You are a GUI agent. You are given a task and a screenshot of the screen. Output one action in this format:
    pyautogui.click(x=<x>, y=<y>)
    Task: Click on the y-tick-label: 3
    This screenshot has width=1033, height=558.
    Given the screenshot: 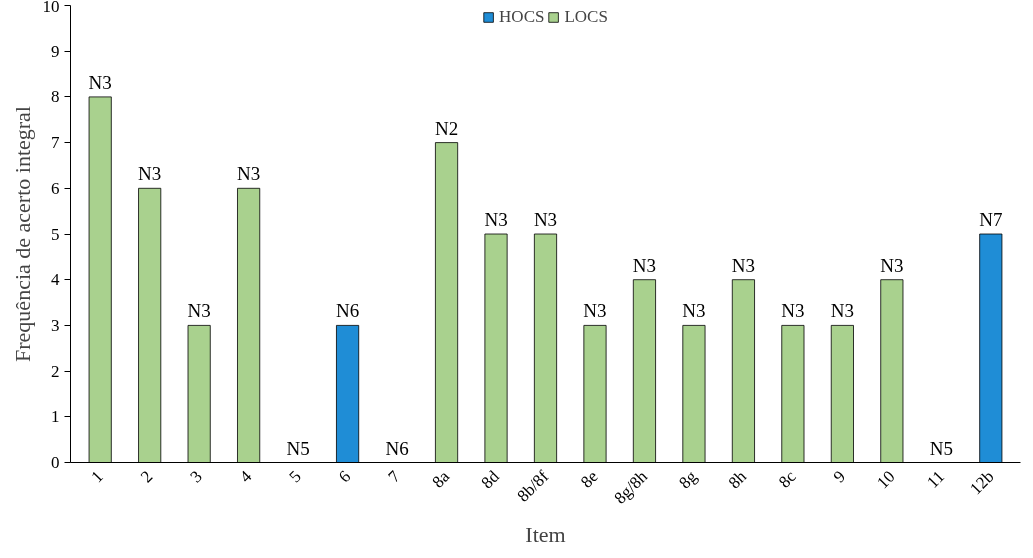 What is the action you would take?
    pyautogui.click(x=55, y=325)
    